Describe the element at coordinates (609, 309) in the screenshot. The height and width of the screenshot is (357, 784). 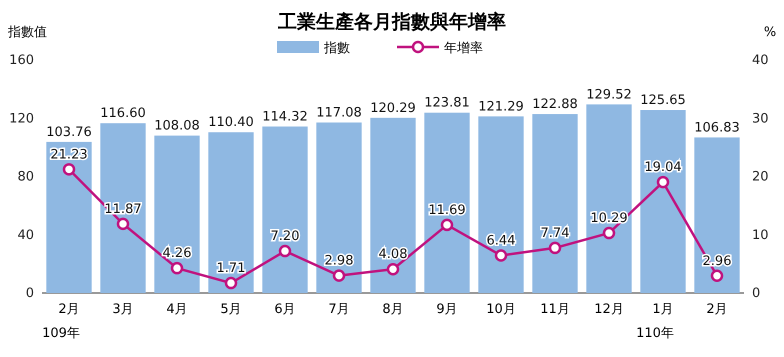
I see `x-tick-label: 12月` at that location.